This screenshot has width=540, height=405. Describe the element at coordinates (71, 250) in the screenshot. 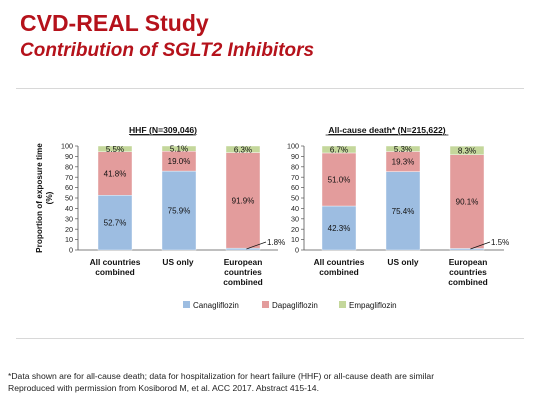

I see `chart1-y-tick-label: 0` at that location.